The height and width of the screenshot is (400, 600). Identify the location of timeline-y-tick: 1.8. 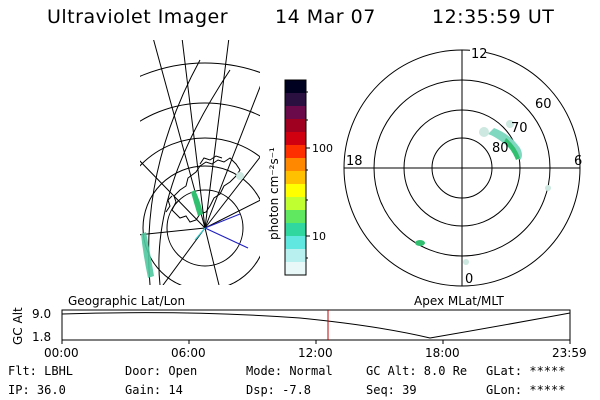
(41, 337).